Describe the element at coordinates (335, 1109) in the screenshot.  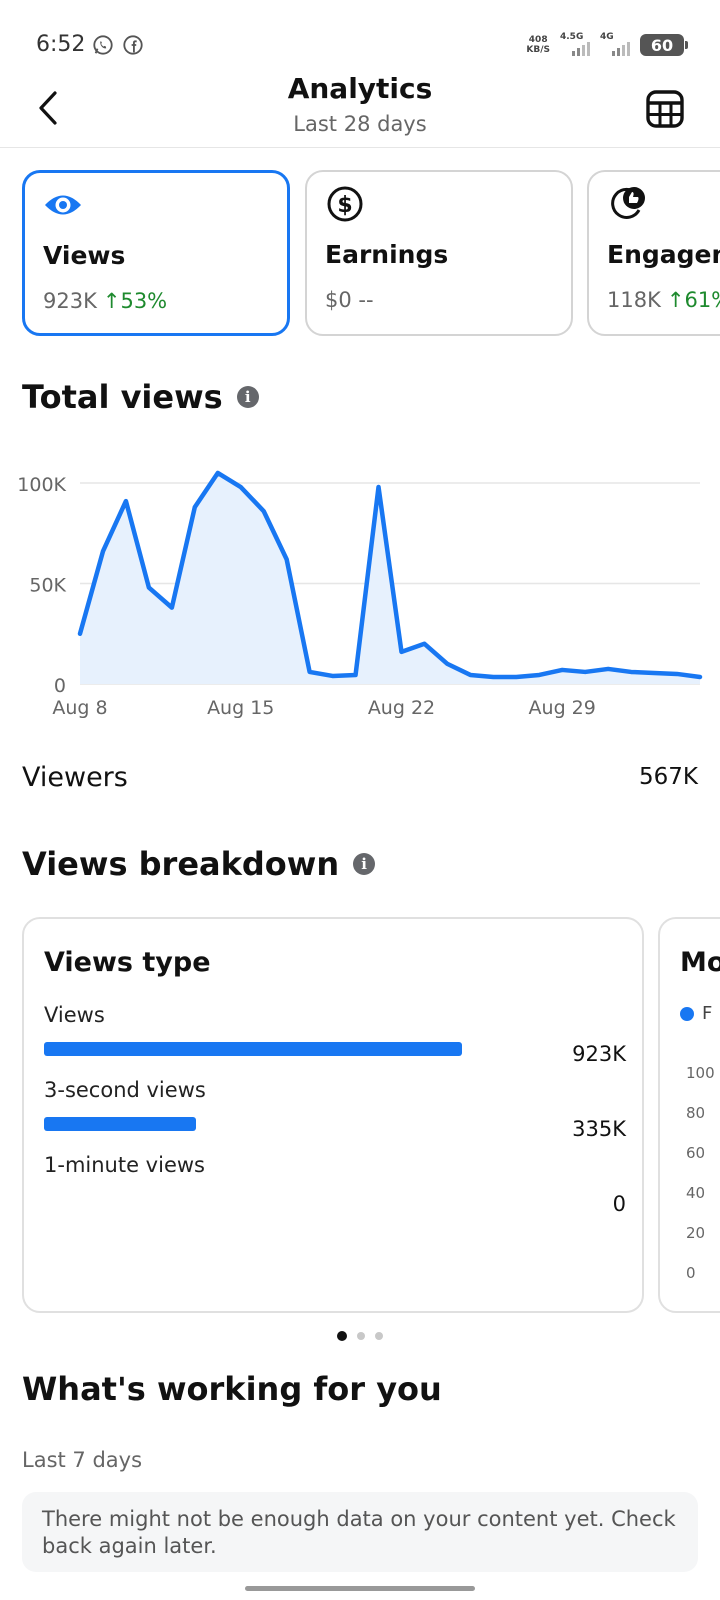
I see `views-type-row: 3-second views 335K` at that location.